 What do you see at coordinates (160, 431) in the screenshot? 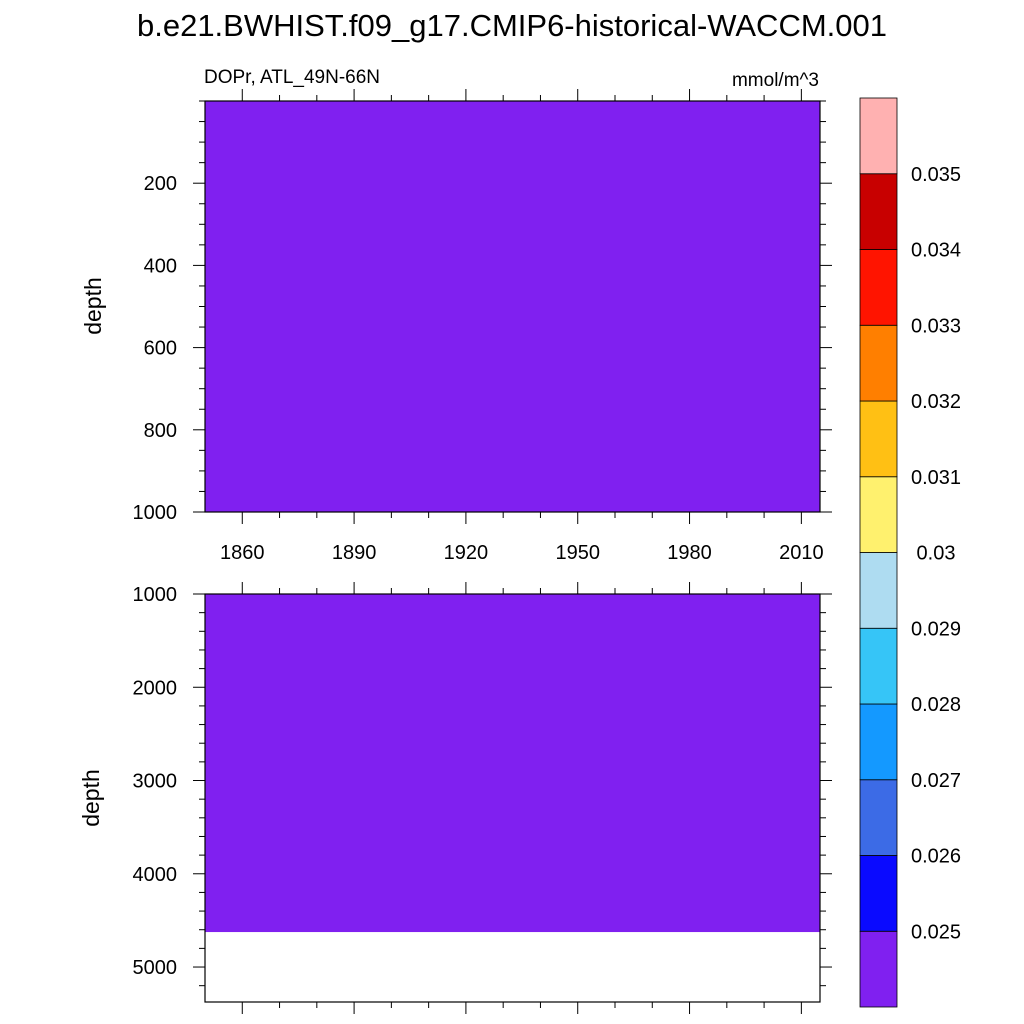
I see `upper-panel-y-tick-label: 800` at bounding box center [160, 431].